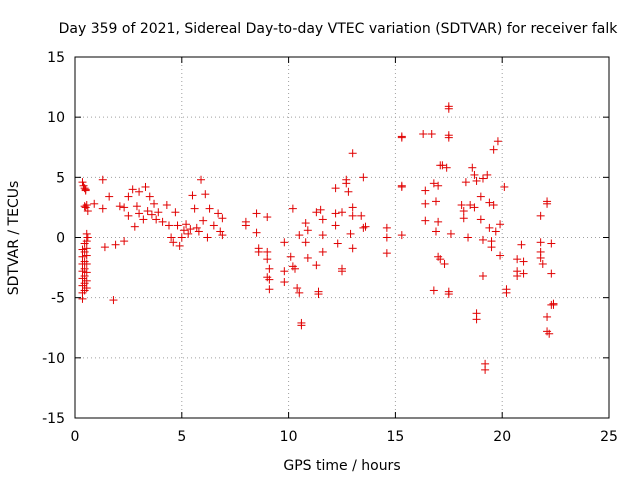 The image size is (640, 480). What do you see at coordinates (341, 466) in the screenshot?
I see `x-axis-label: GPS time / hours` at bounding box center [341, 466].